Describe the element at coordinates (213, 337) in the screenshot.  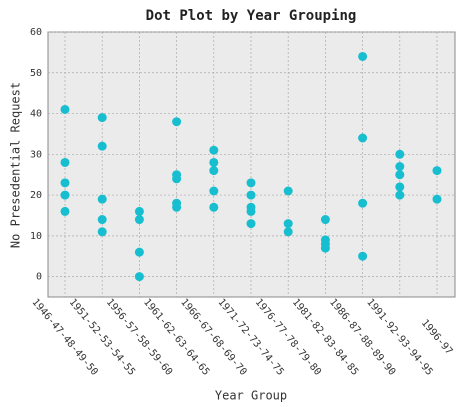
I see `x-tick-label: 1966-67-68-69-70` at that location.